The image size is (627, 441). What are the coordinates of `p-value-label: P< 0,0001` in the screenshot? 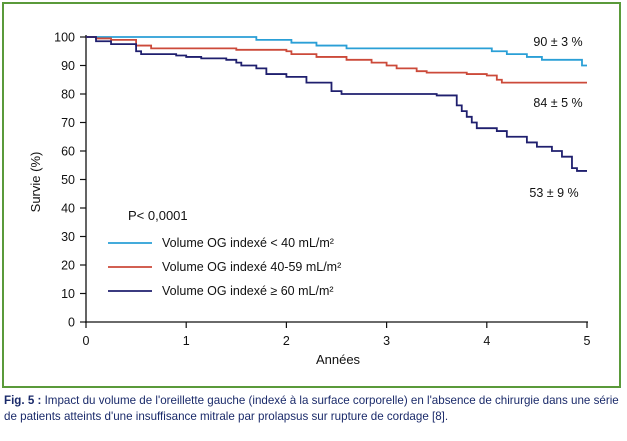 It's located at (158, 215).